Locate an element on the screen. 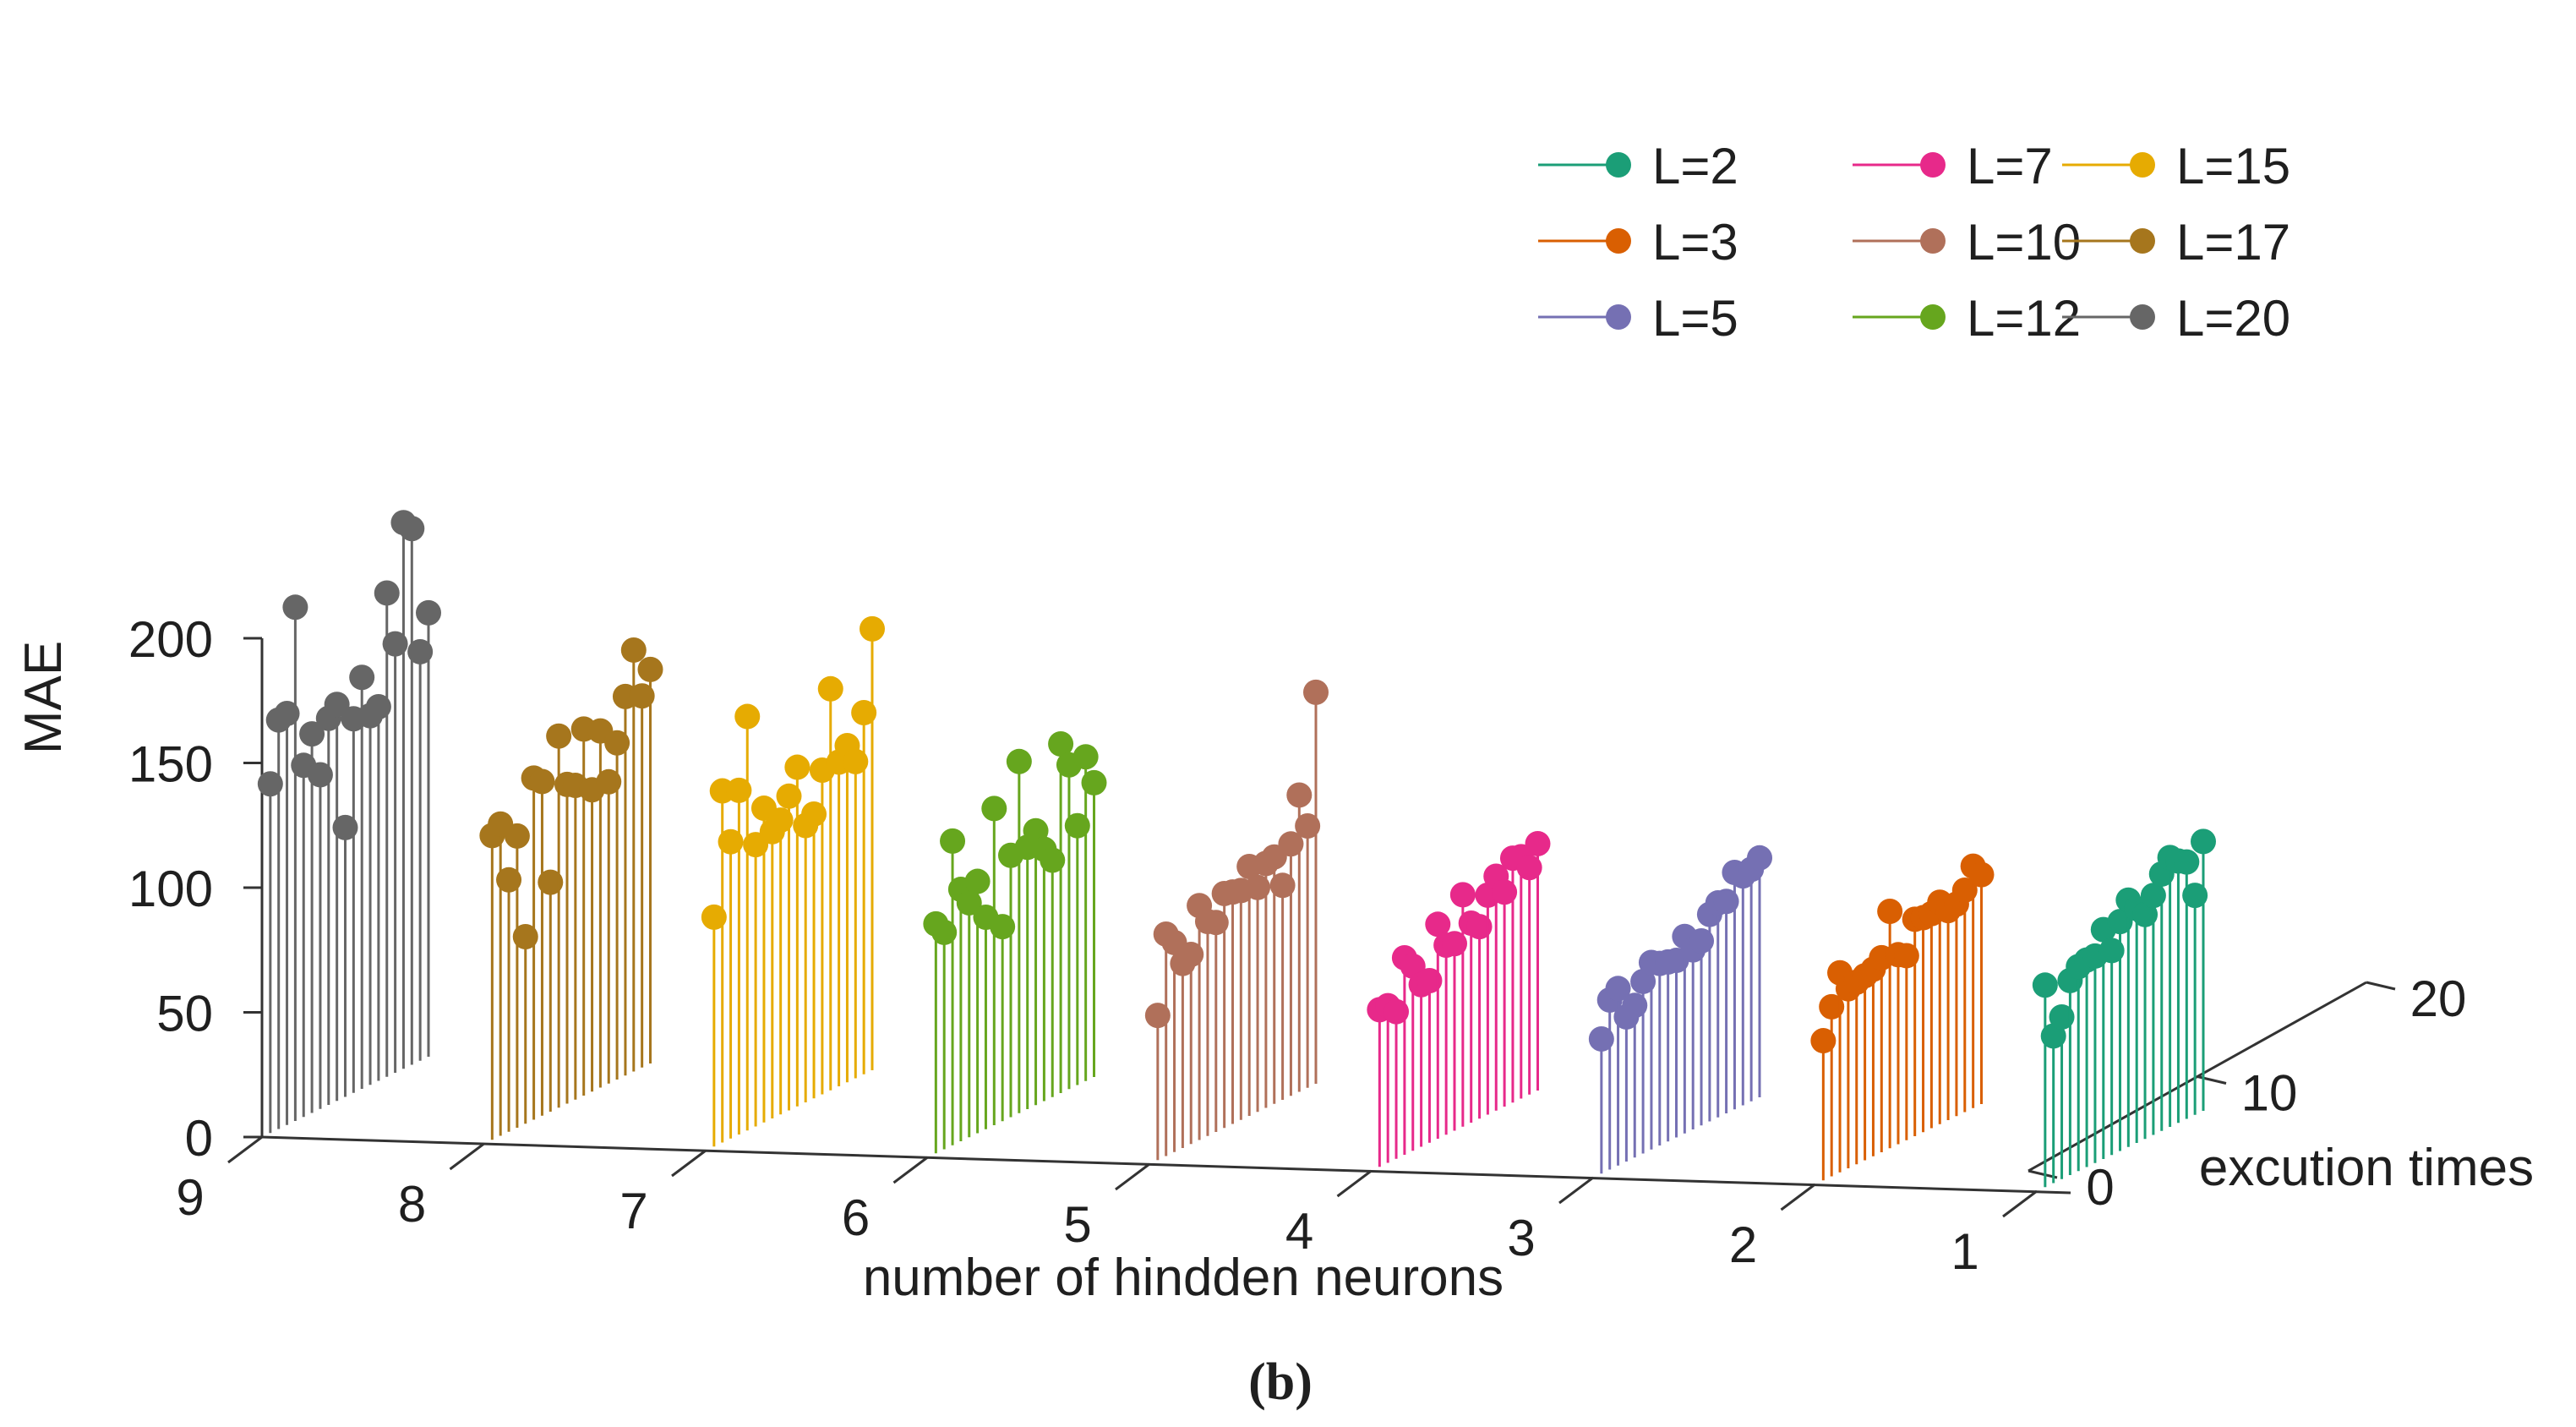 The height and width of the screenshot is (1427, 2576). x-tick-label: 2 is located at coordinates (1743, 1245).